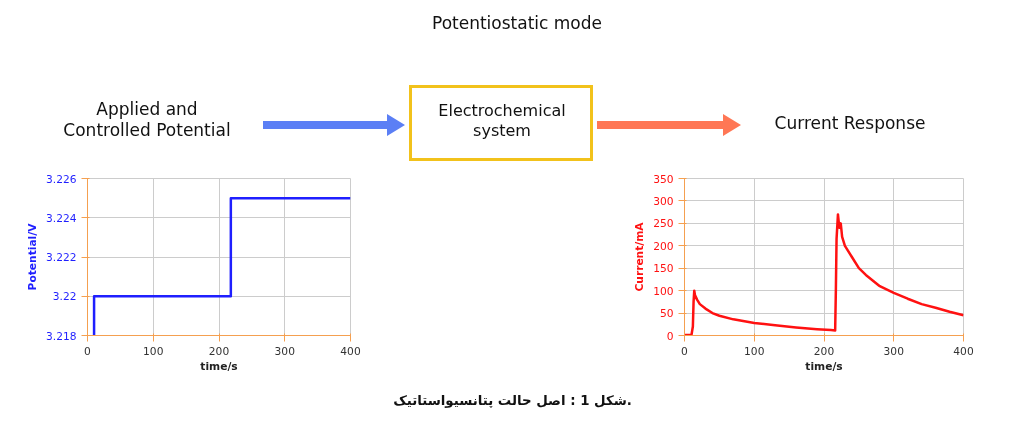 This screenshot has width=1024, height=421. I want to click on text: Potentiostatic mode, so click(517, 24).